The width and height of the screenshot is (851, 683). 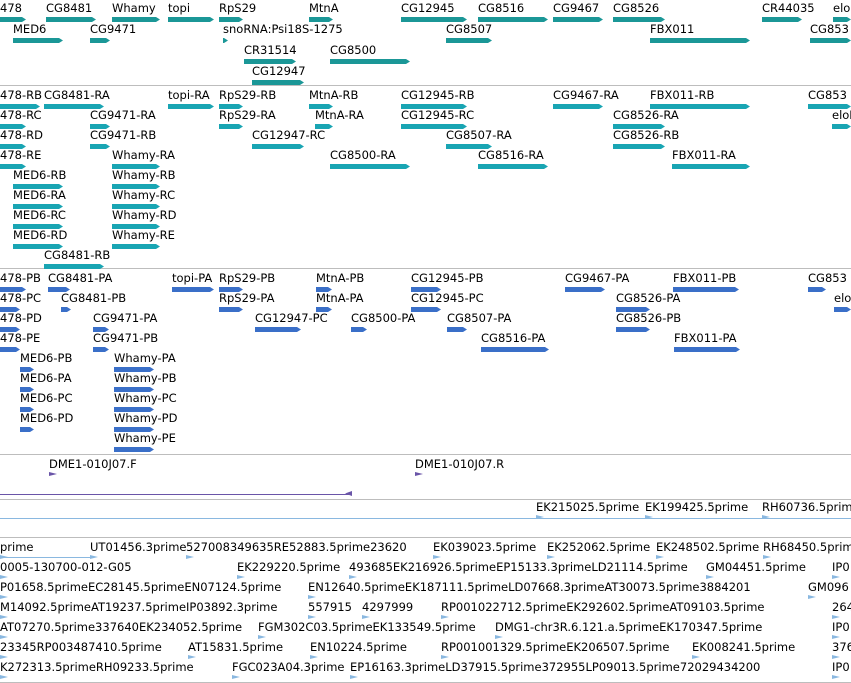 What do you see at coordinates (77, 255) in the screenshot?
I see `transcript-label: CG8481-RB` at bounding box center [77, 255].